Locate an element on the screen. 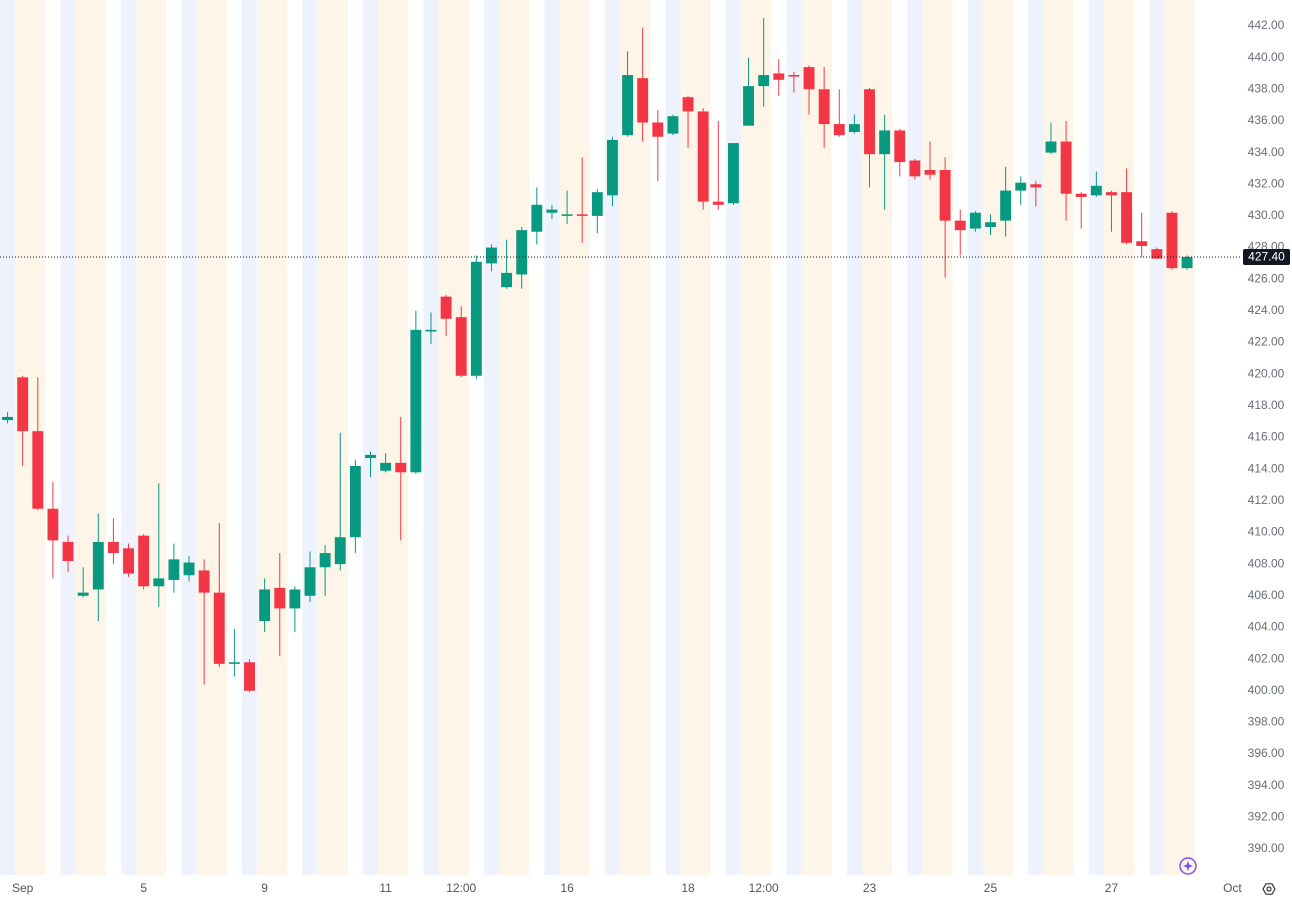  x-tick-label: 23 is located at coordinates (870, 888).